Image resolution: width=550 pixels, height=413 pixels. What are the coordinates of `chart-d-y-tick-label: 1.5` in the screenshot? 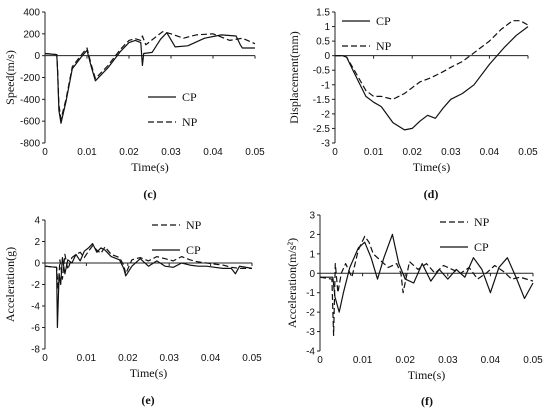 It's located at (323, 13).